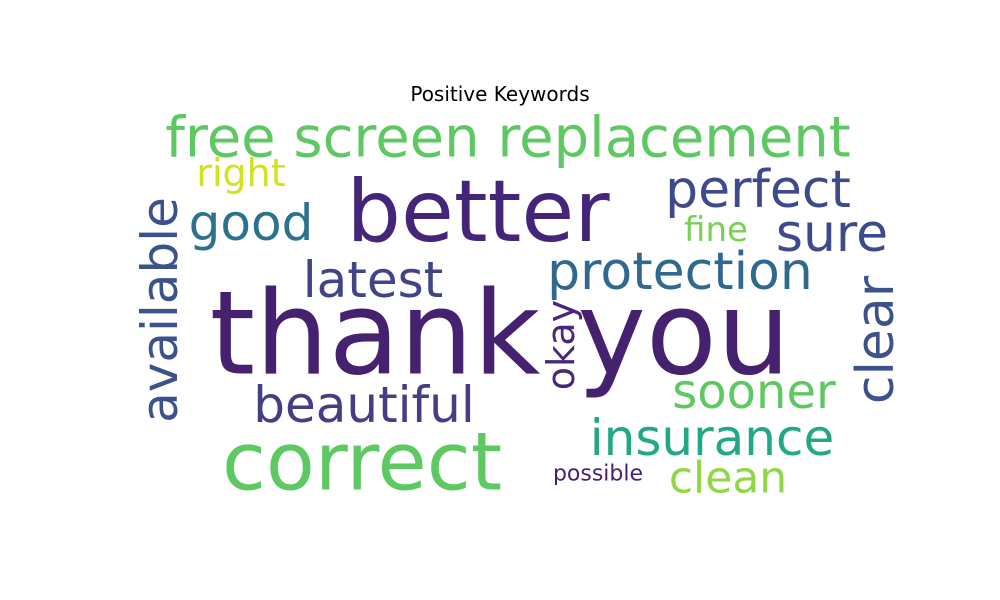 This screenshot has height=600, width=1000. I want to click on word-beautiful: beautiful, so click(364, 405).